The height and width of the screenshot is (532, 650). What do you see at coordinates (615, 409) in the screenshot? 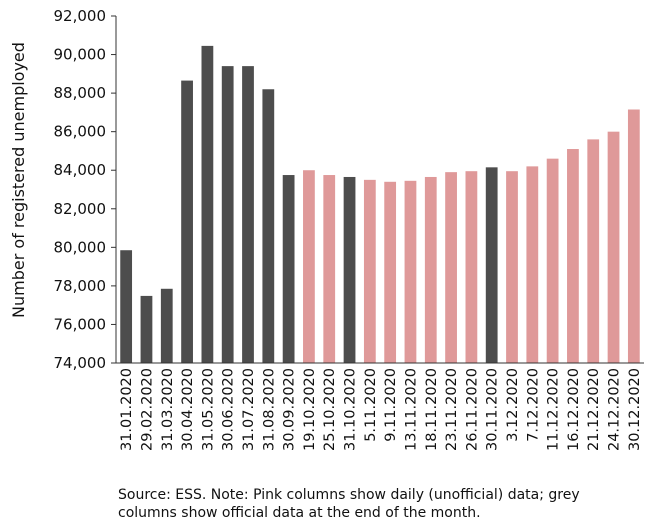
I see `x-tick-label: 24.12.2020` at bounding box center [615, 409].